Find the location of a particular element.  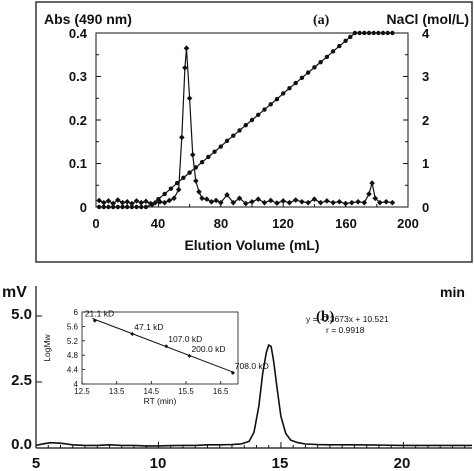

panel-b-x-ticks: 5 10 15 20 is located at coordinates (221, 463).